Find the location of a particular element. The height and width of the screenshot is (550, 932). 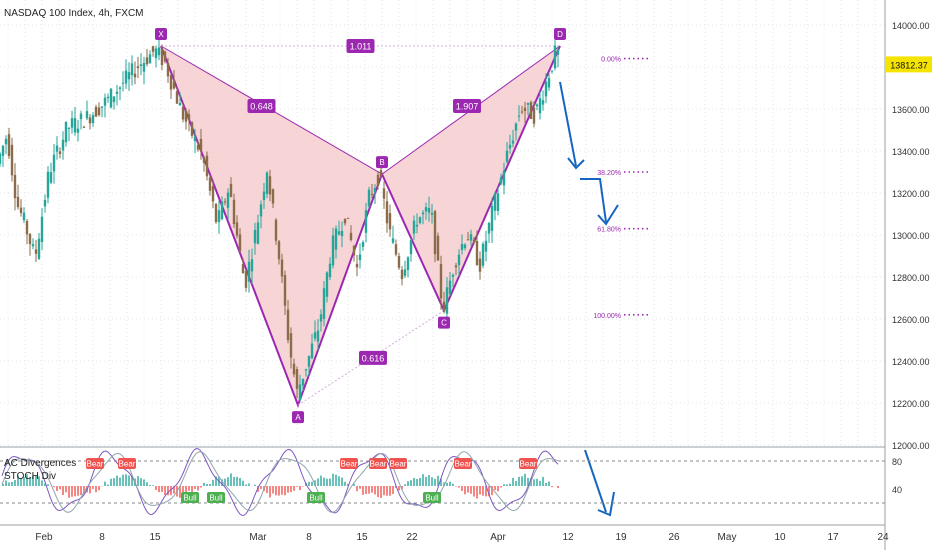

ratio-label: 0.616 is located at coordinates (373, 358).